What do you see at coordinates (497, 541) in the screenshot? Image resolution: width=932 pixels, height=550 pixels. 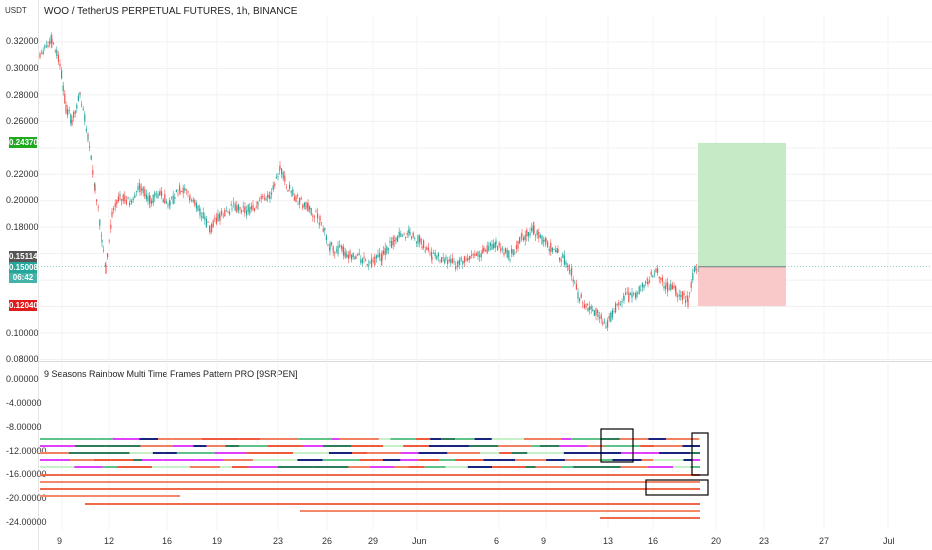 I see `date-tick: 6` at bounding box center [497, 541].